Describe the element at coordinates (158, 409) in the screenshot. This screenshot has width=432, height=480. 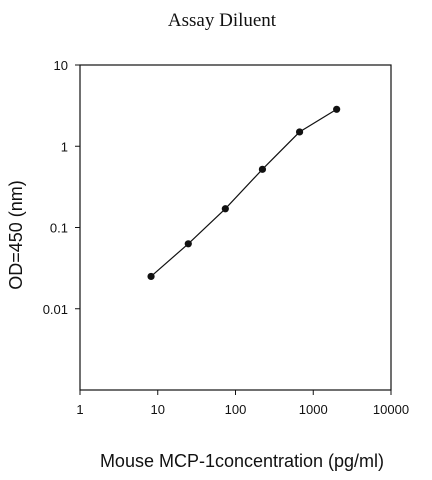
I see `x-tick-label: 10` at that location.